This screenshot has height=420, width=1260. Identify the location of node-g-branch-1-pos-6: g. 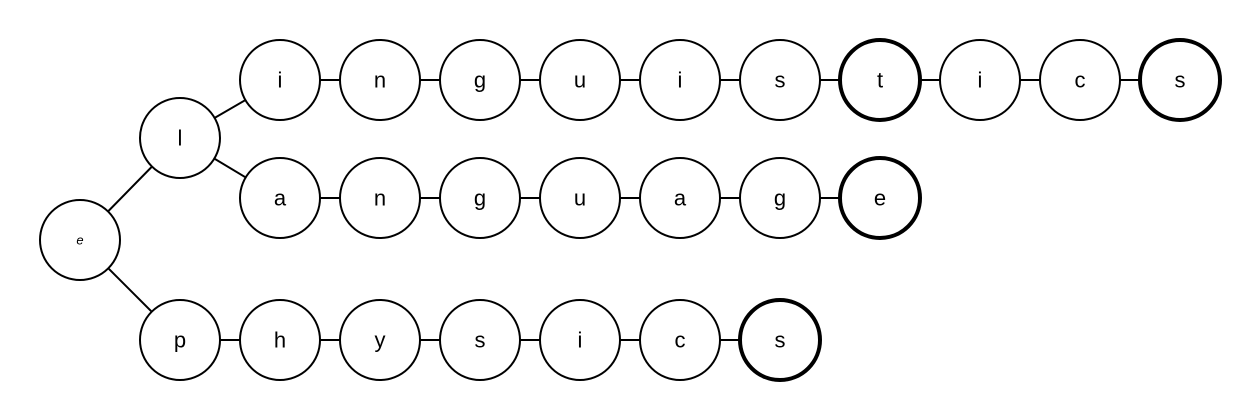
(780, 198).